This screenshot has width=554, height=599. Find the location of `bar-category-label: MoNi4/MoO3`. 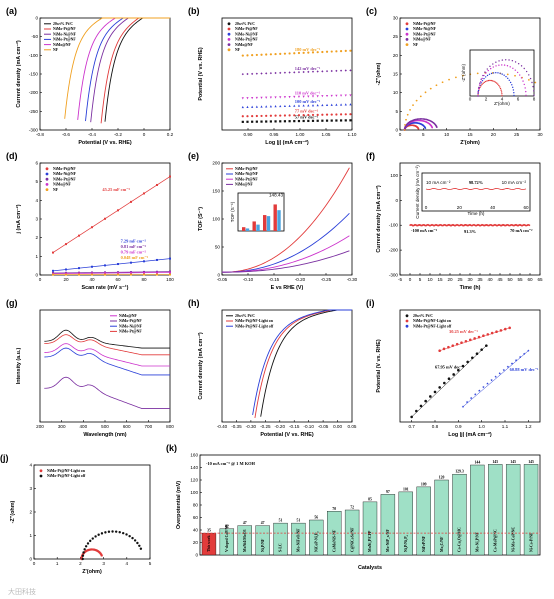

bar-category-label: MoNi4/MoO3 is located at coordinates (245, 540).